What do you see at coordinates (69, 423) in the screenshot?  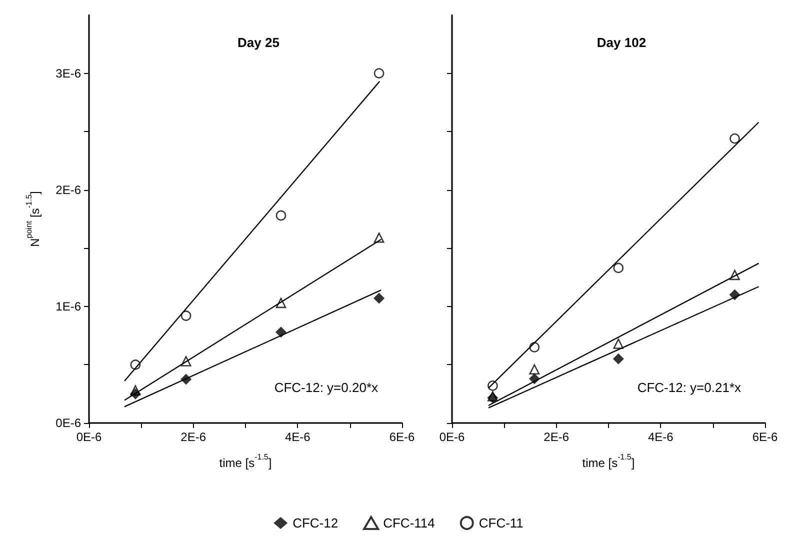 I see `y-tick-label: 0E-6` at bounding box center [69, 423].